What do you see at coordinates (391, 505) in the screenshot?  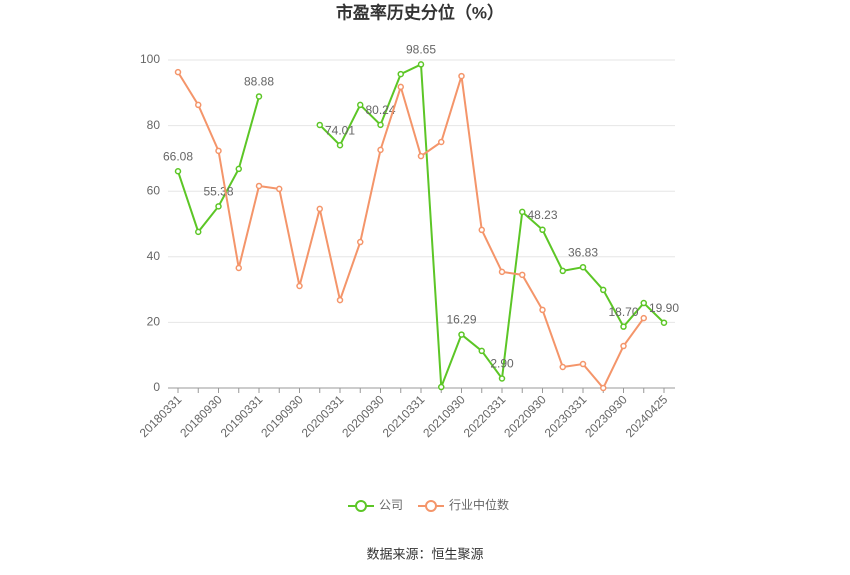 I see `legend-label: 公司` at bounding box center [391, 505].